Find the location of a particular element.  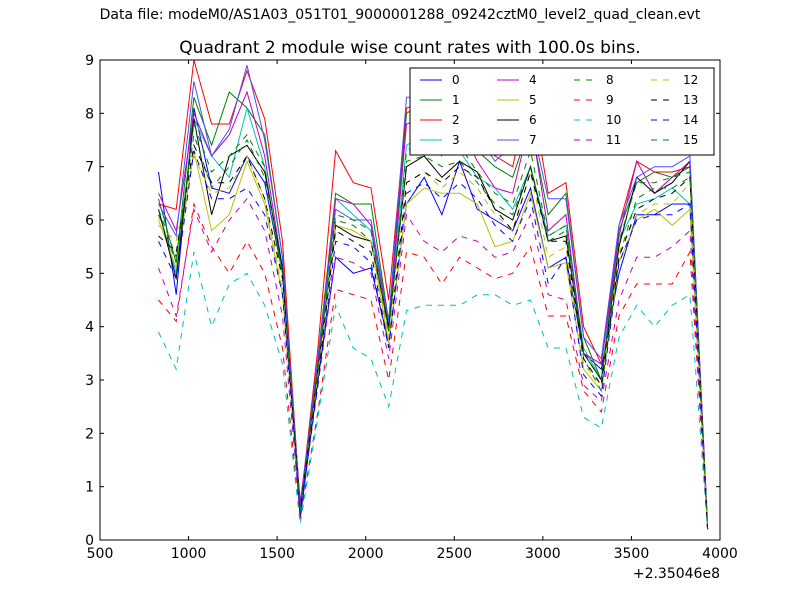

x-tick-label: 2000 is located at coordinates (366, 554).